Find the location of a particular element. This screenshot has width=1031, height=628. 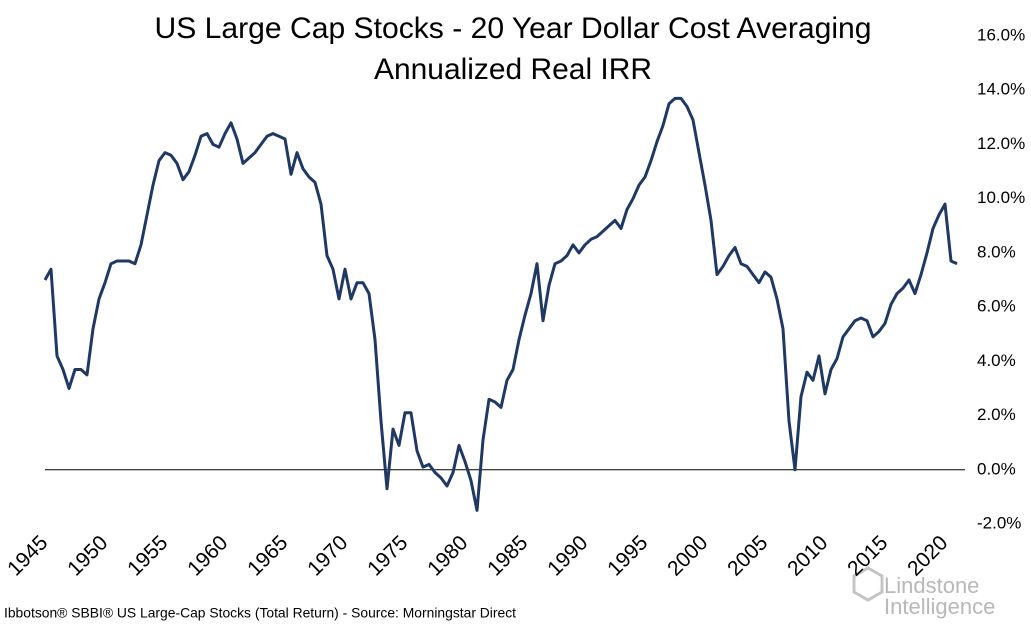

y-tick-label: 0.0% is located at coordinates (996, 468).